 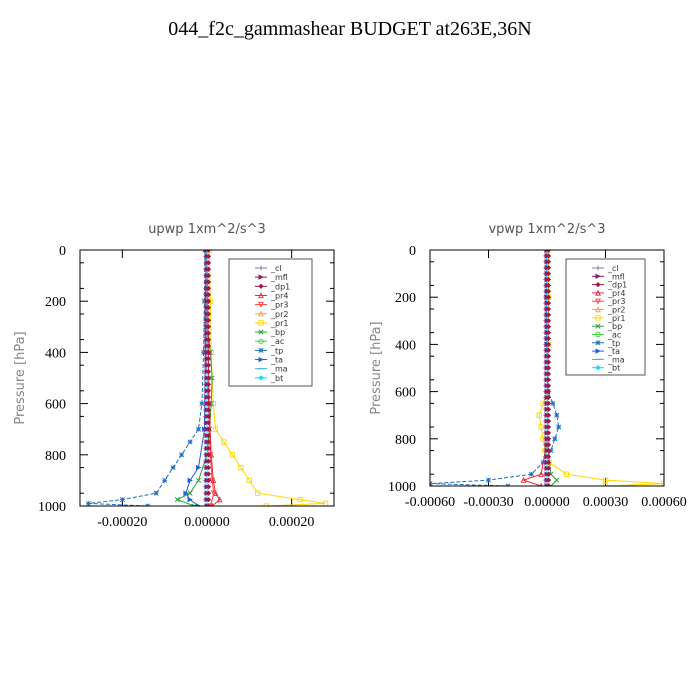 I want to click on legend-label-mfl: _mfl, so click(x=616, y=276).